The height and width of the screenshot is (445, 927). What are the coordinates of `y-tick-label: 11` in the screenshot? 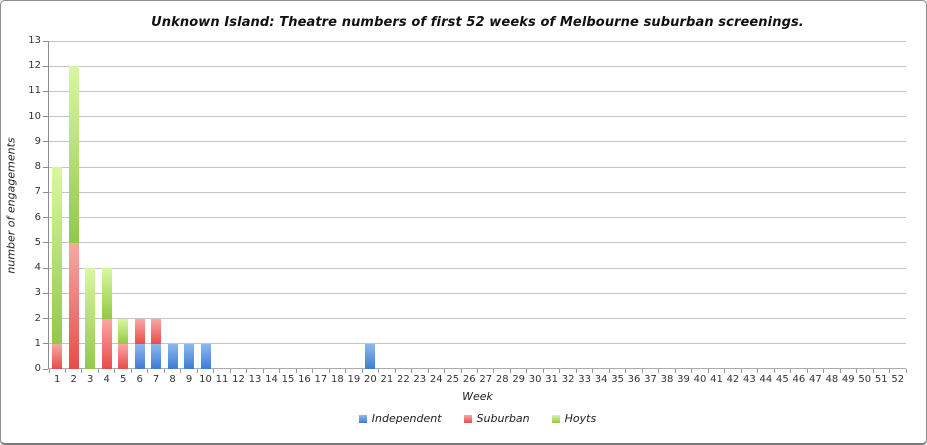 It's located at (34, 91).